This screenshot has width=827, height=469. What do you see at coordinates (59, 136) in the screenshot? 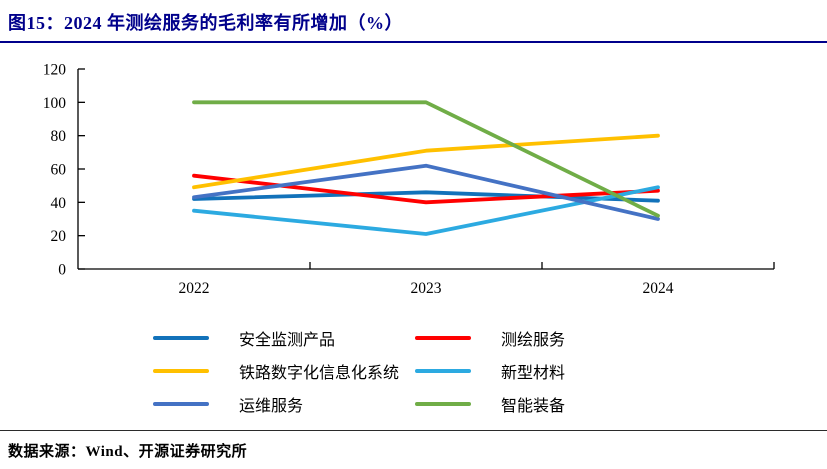
I see `y-tick-label: 80` at bounding box center [59, 136].